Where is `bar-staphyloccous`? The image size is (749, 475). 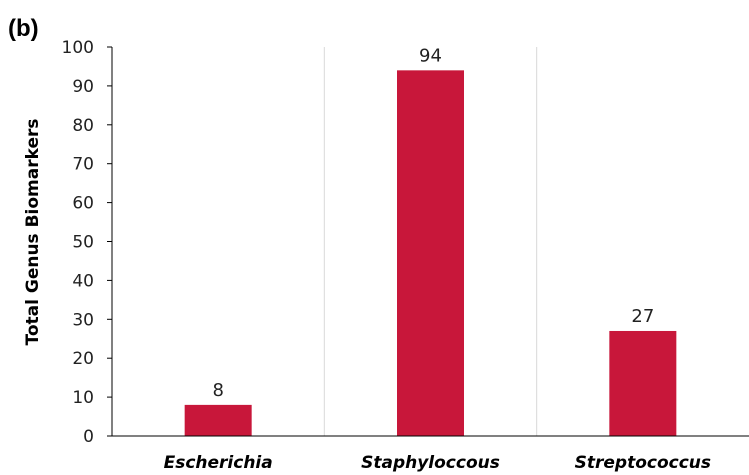
bar-staphyloccous is located at coordinates (430, 253).